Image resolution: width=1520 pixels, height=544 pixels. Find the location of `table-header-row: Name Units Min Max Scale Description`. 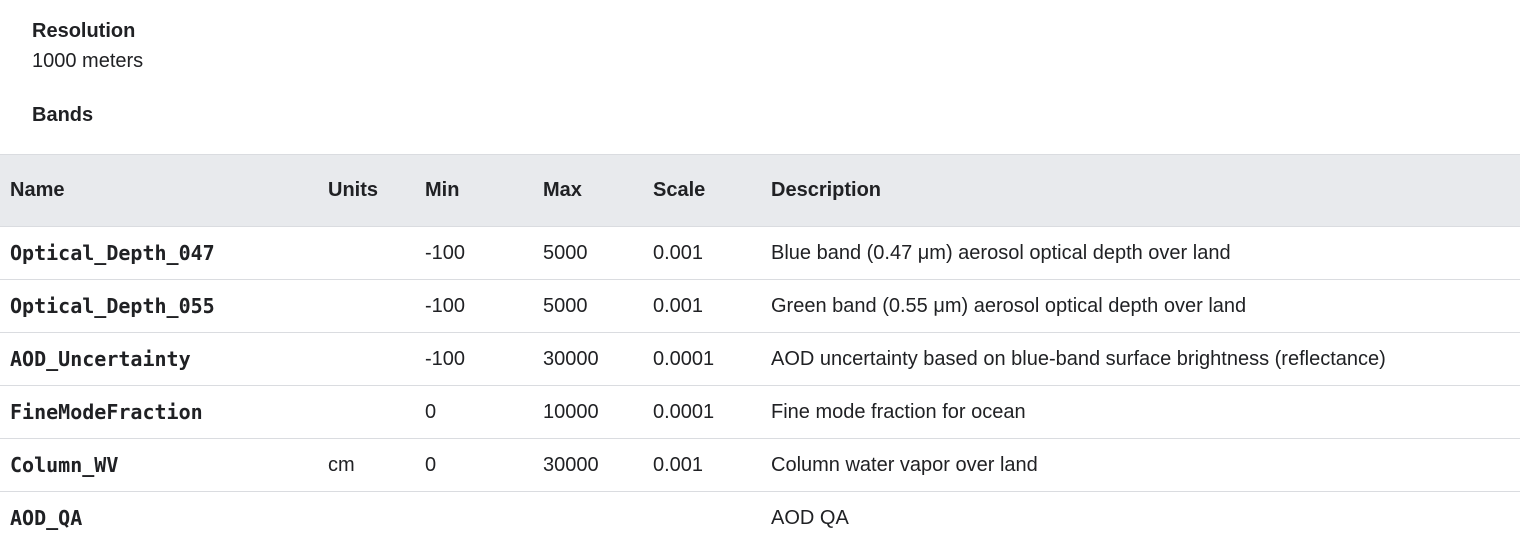

table-header-row: Name Units Min Max Scale Description is located at coordinates (760, 191).